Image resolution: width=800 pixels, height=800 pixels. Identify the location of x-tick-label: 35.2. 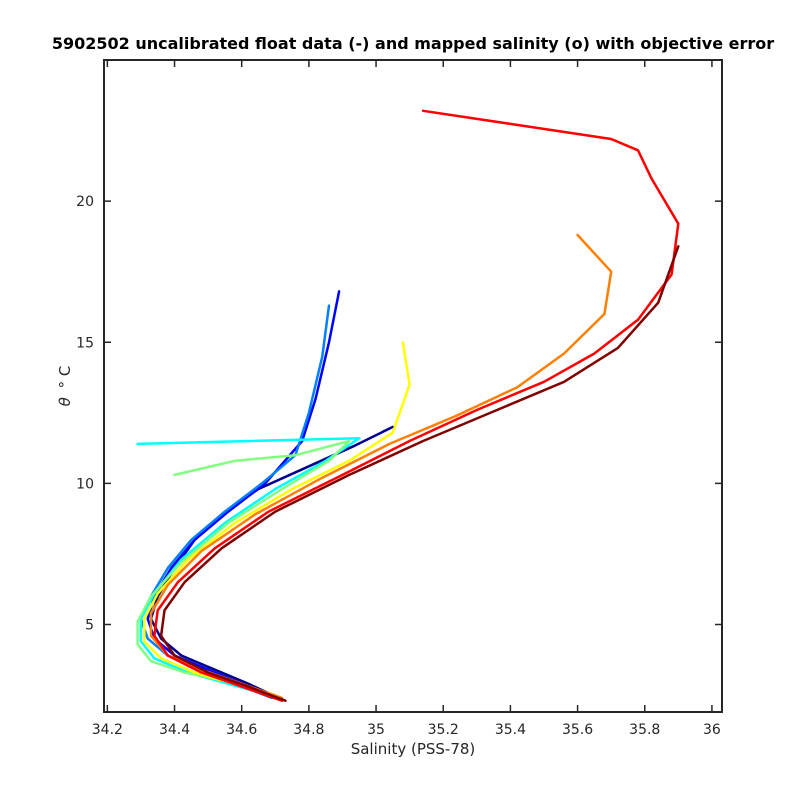
(443, 730).